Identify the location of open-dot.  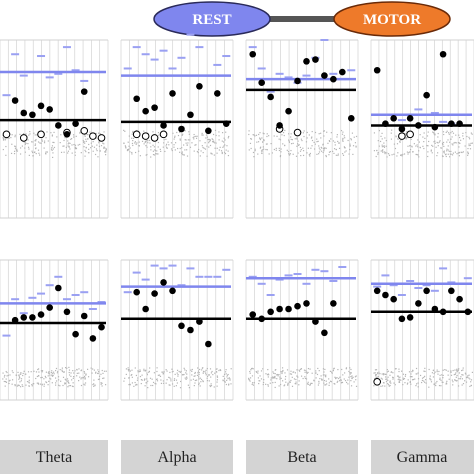
(6, 134).